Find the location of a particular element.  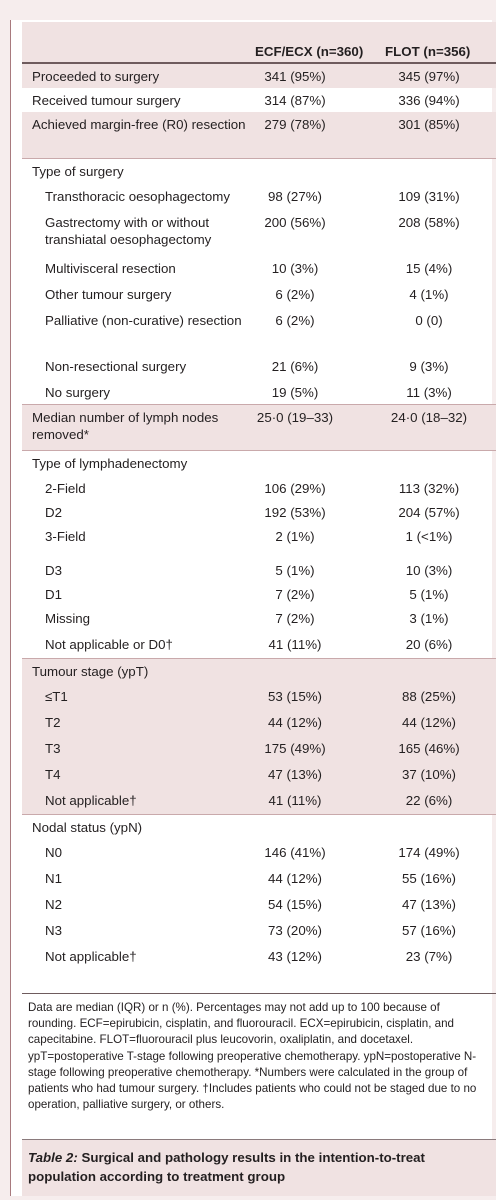

cell-flot: 47 (13%) is located at coordinates (429, 904).